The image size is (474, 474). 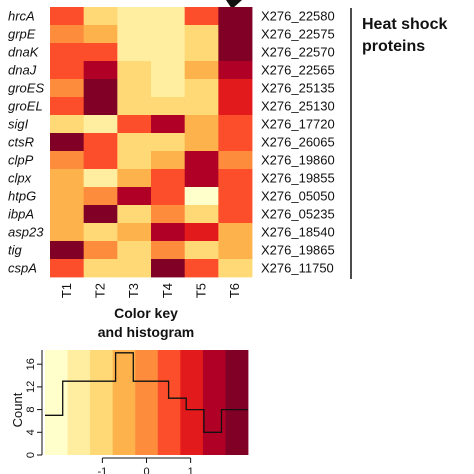 I want to click on locus-label: X276_22565, so click(x=298, y=70).